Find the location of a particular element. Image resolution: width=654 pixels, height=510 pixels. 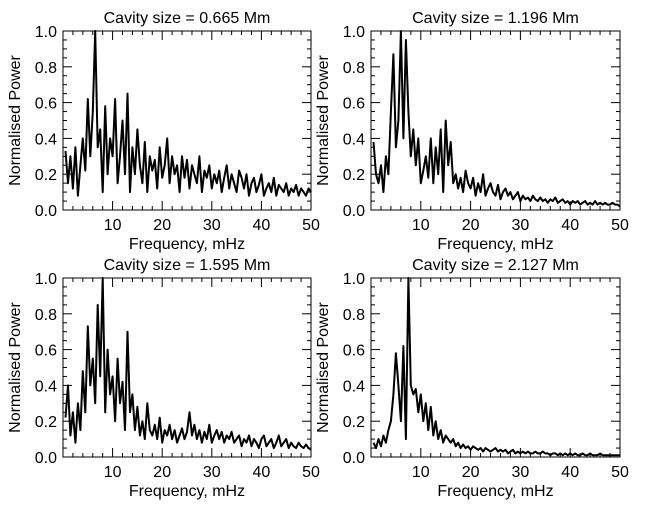

chart-title: Cavity size = 1.196 Mm is located at coordinates (495, 18).